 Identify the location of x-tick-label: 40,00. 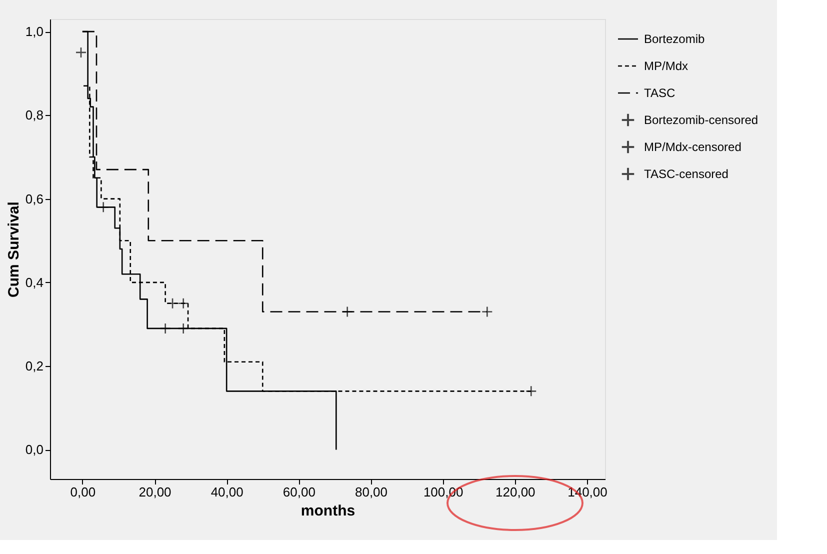
(227, 492).